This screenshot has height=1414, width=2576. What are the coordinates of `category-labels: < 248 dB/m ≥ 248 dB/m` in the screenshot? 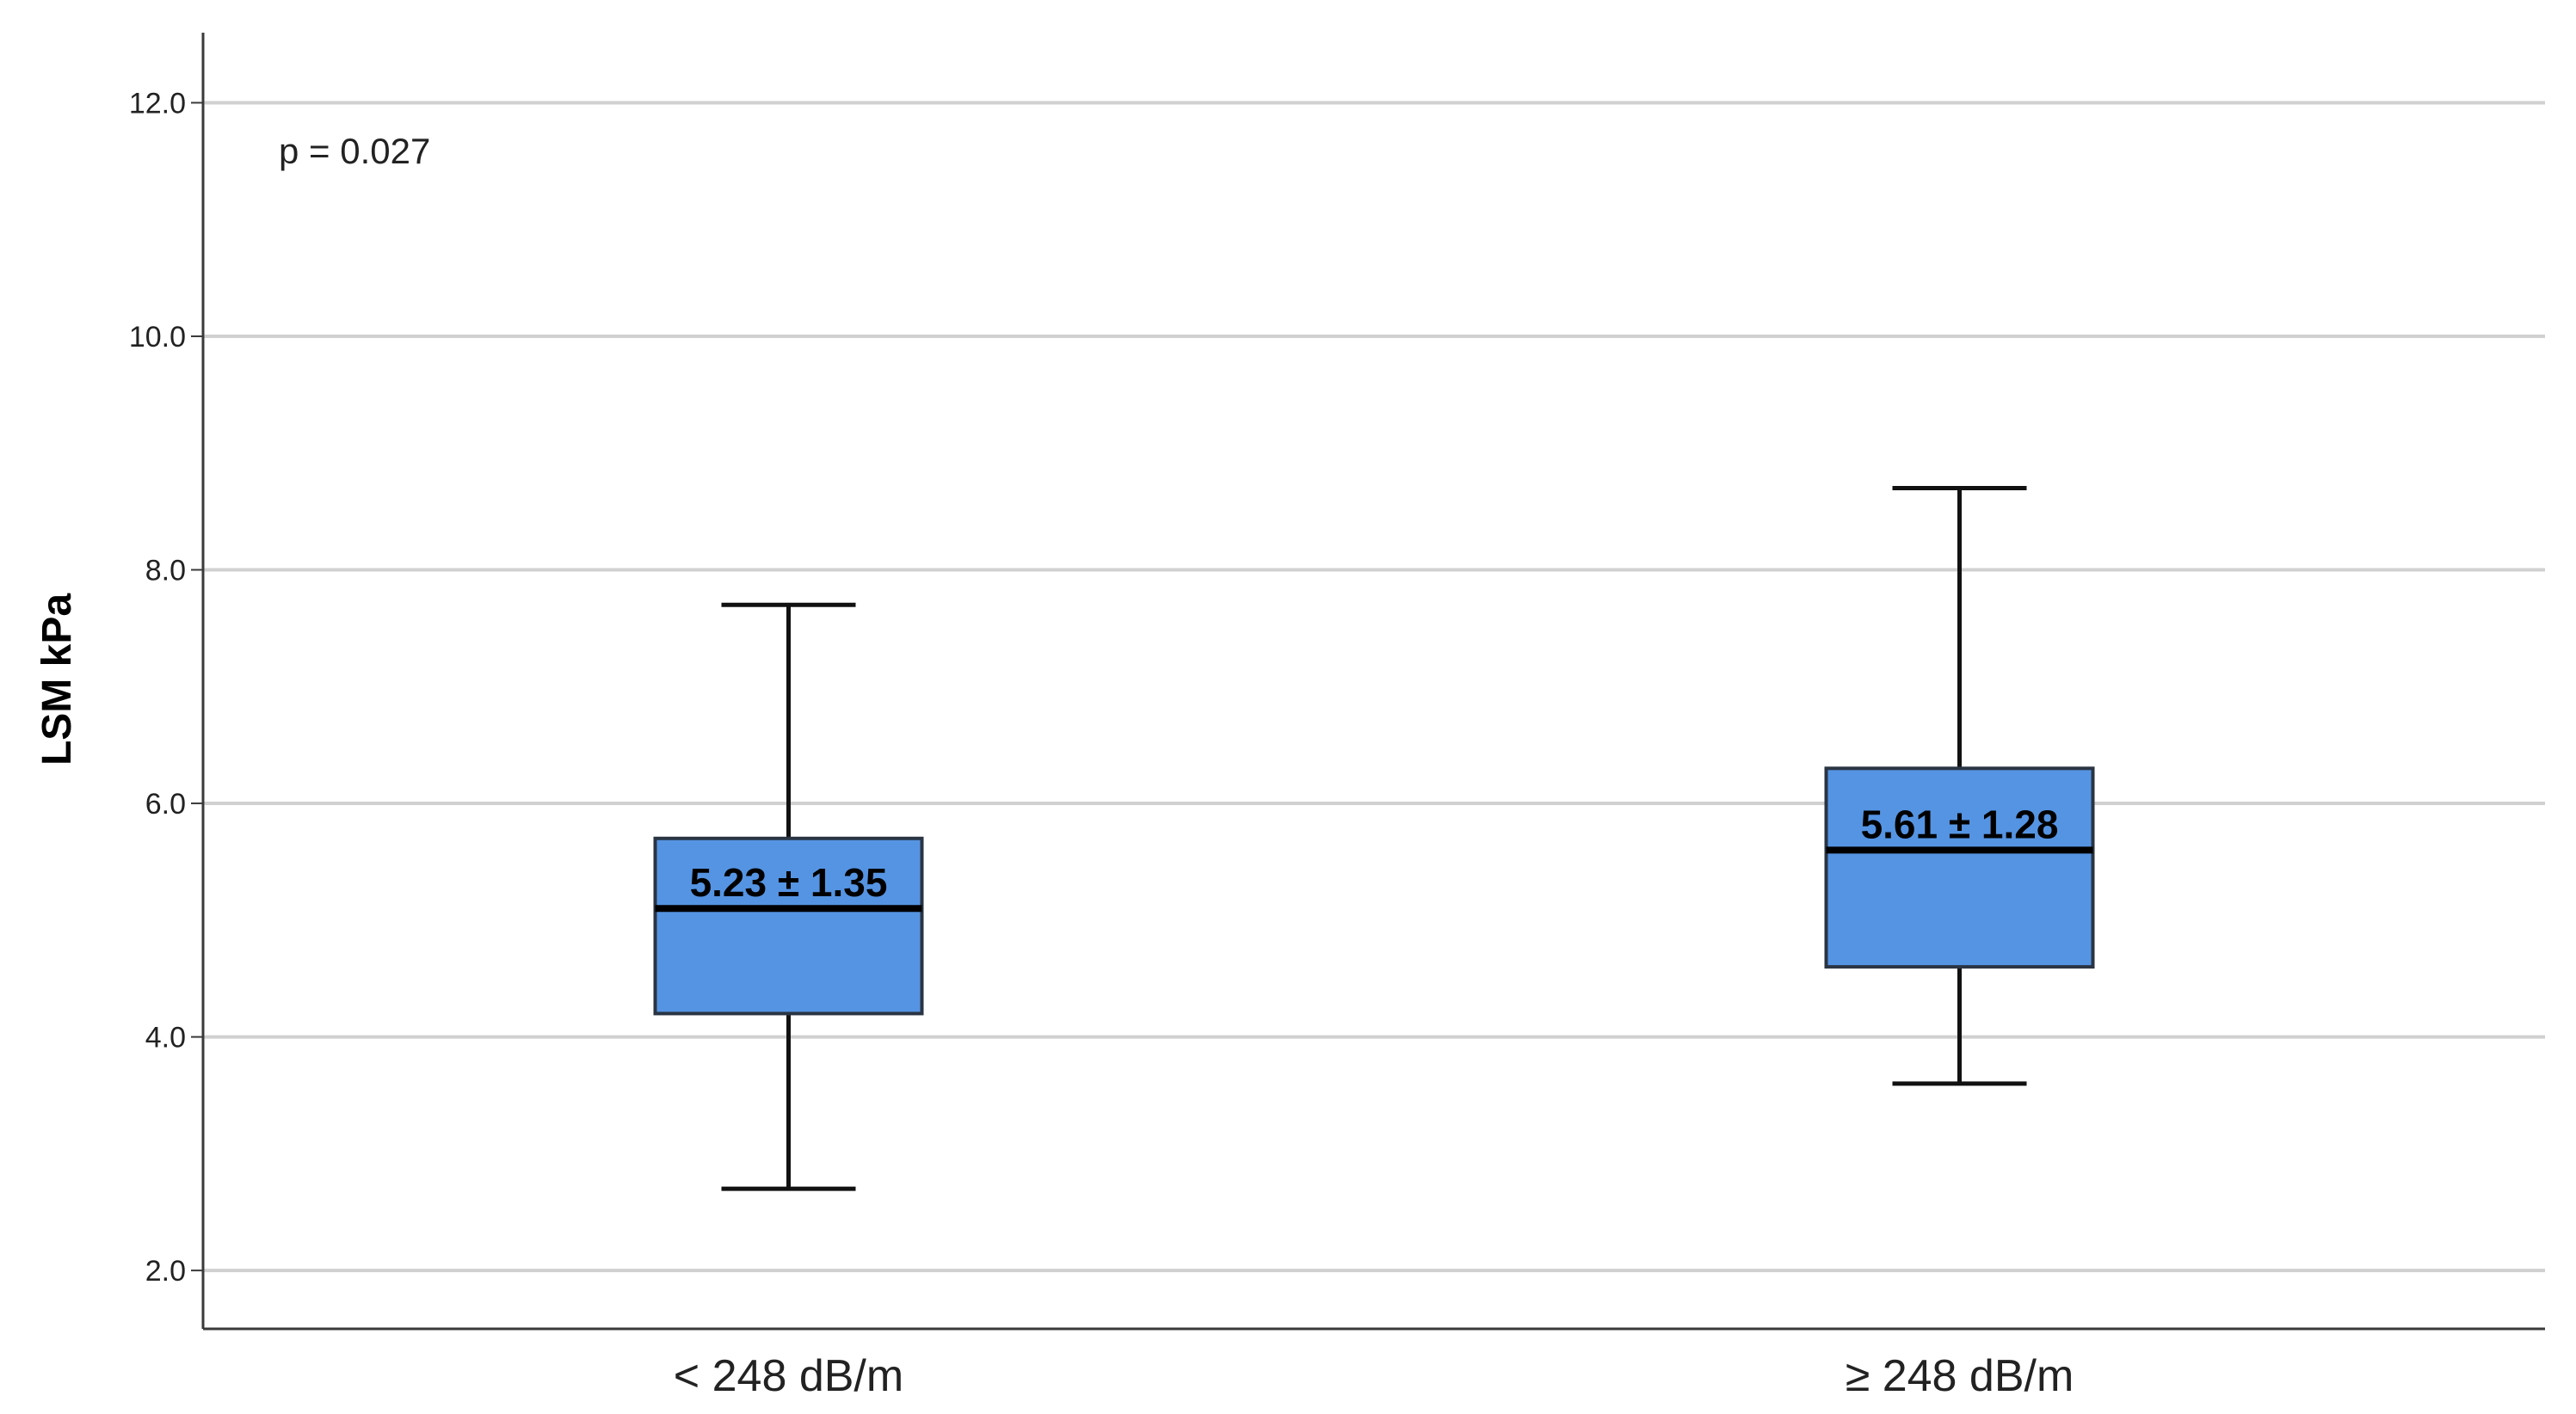 It's located at (1374, 1376).